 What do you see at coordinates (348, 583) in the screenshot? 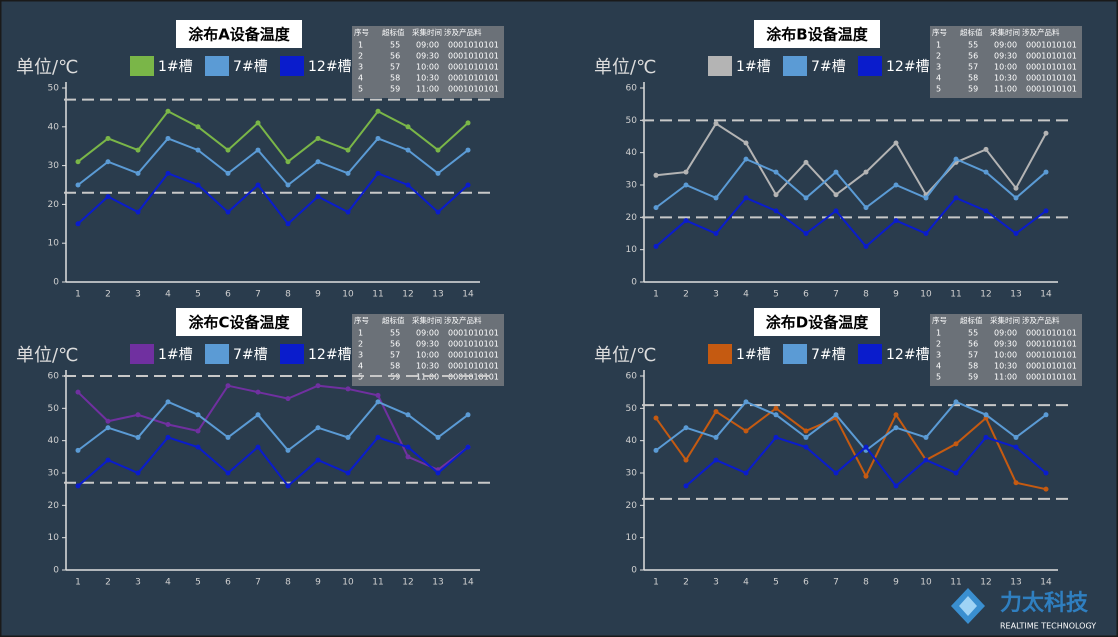
I see `x-tick-label: 10` at bounding box center [348, 583].